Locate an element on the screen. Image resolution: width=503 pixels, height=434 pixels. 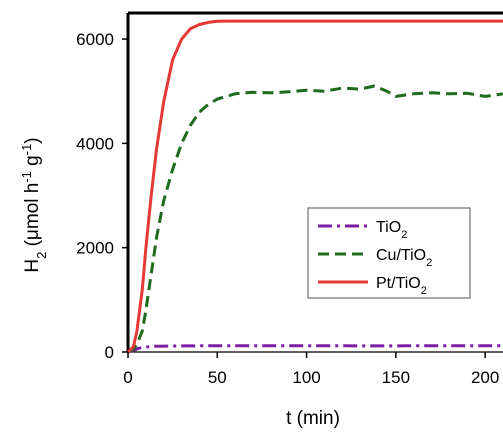
y-axis-title: H2 (μmol h-1 g-1) is located at coordinates (34, 204).